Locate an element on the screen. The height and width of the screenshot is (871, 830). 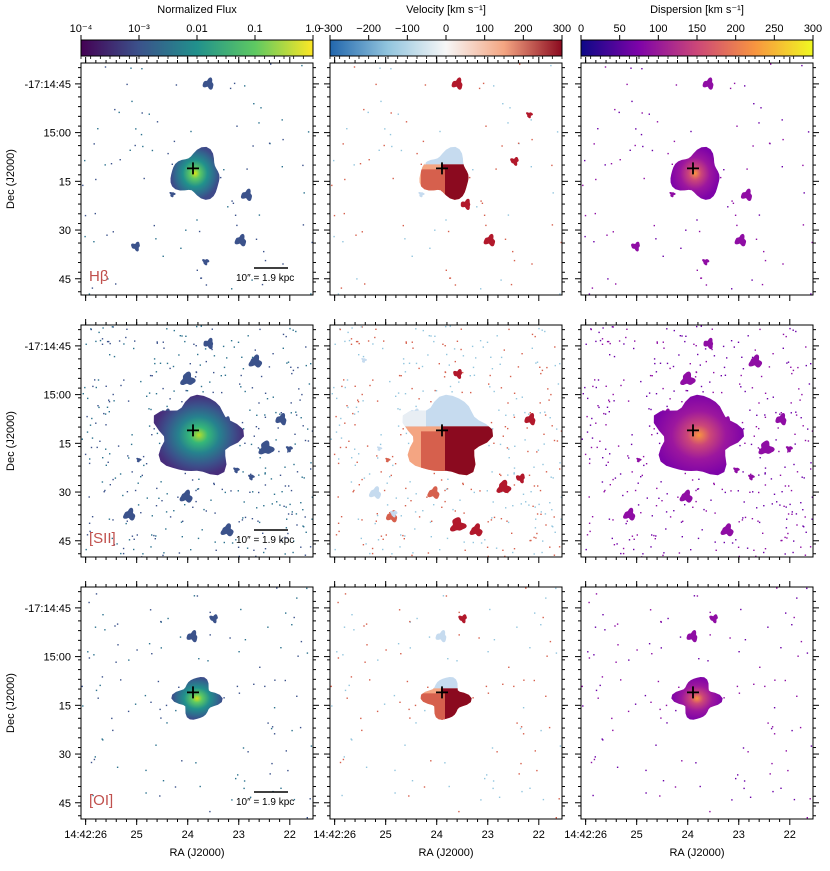
panel-frame is located at coordinates (197, 179).